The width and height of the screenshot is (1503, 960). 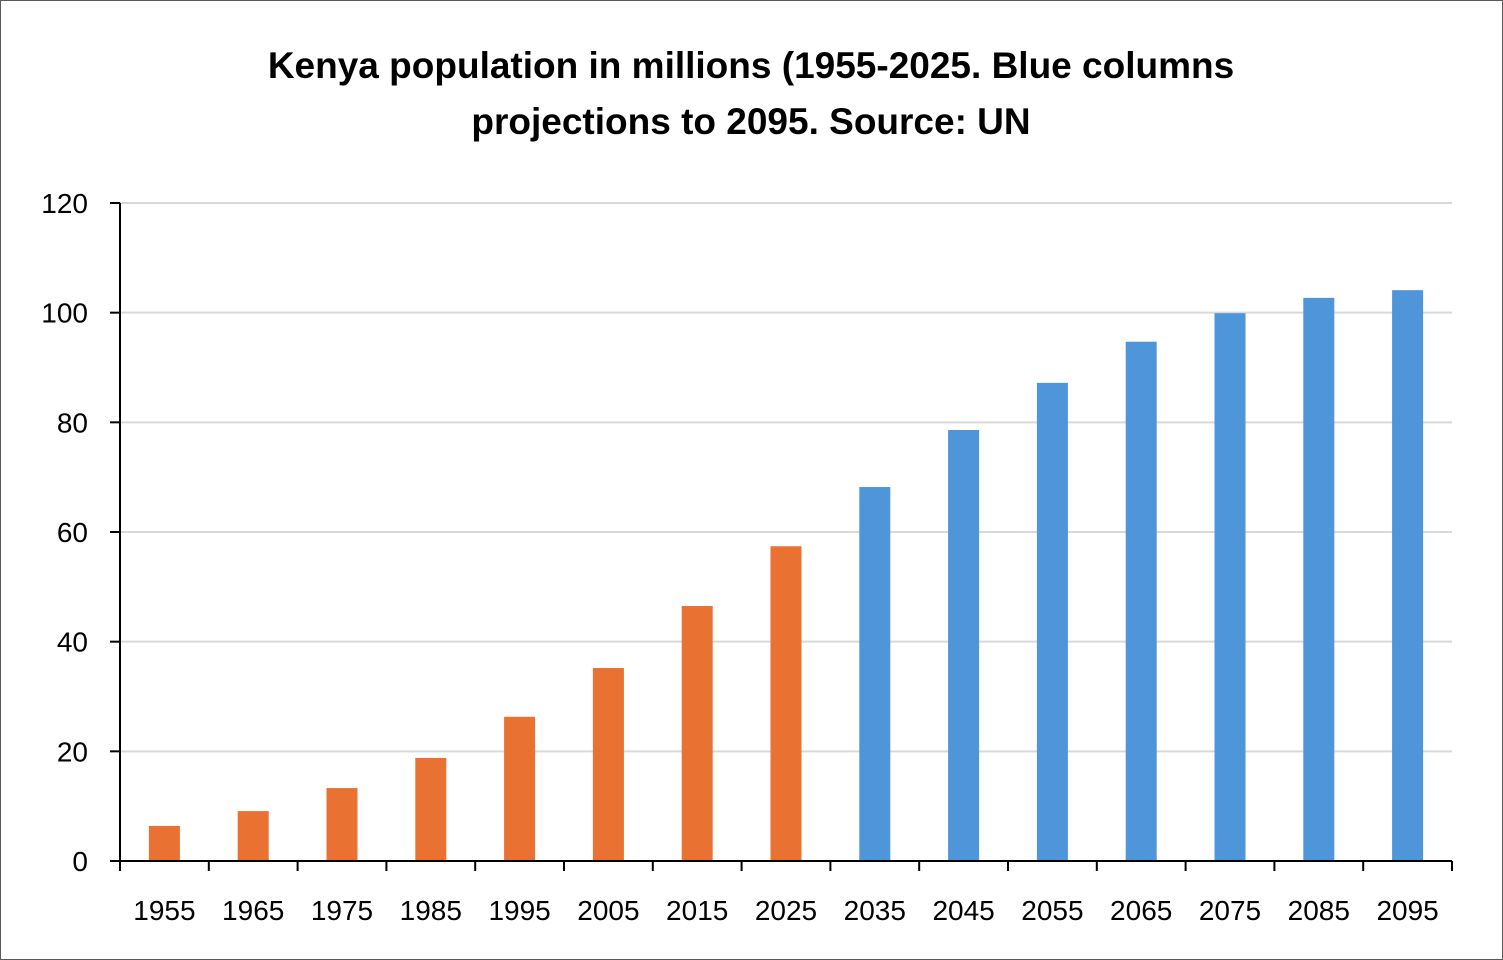 What do you see at coordinates (875, 674) in the screenshot?
I see `bar-2035` at bounding box center [875, 674].